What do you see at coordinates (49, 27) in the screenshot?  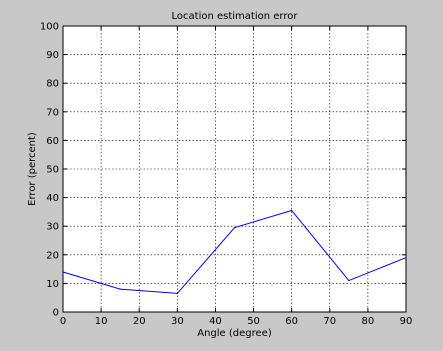 I see `y-tick-label: 100` at bounding box center [49, 27].